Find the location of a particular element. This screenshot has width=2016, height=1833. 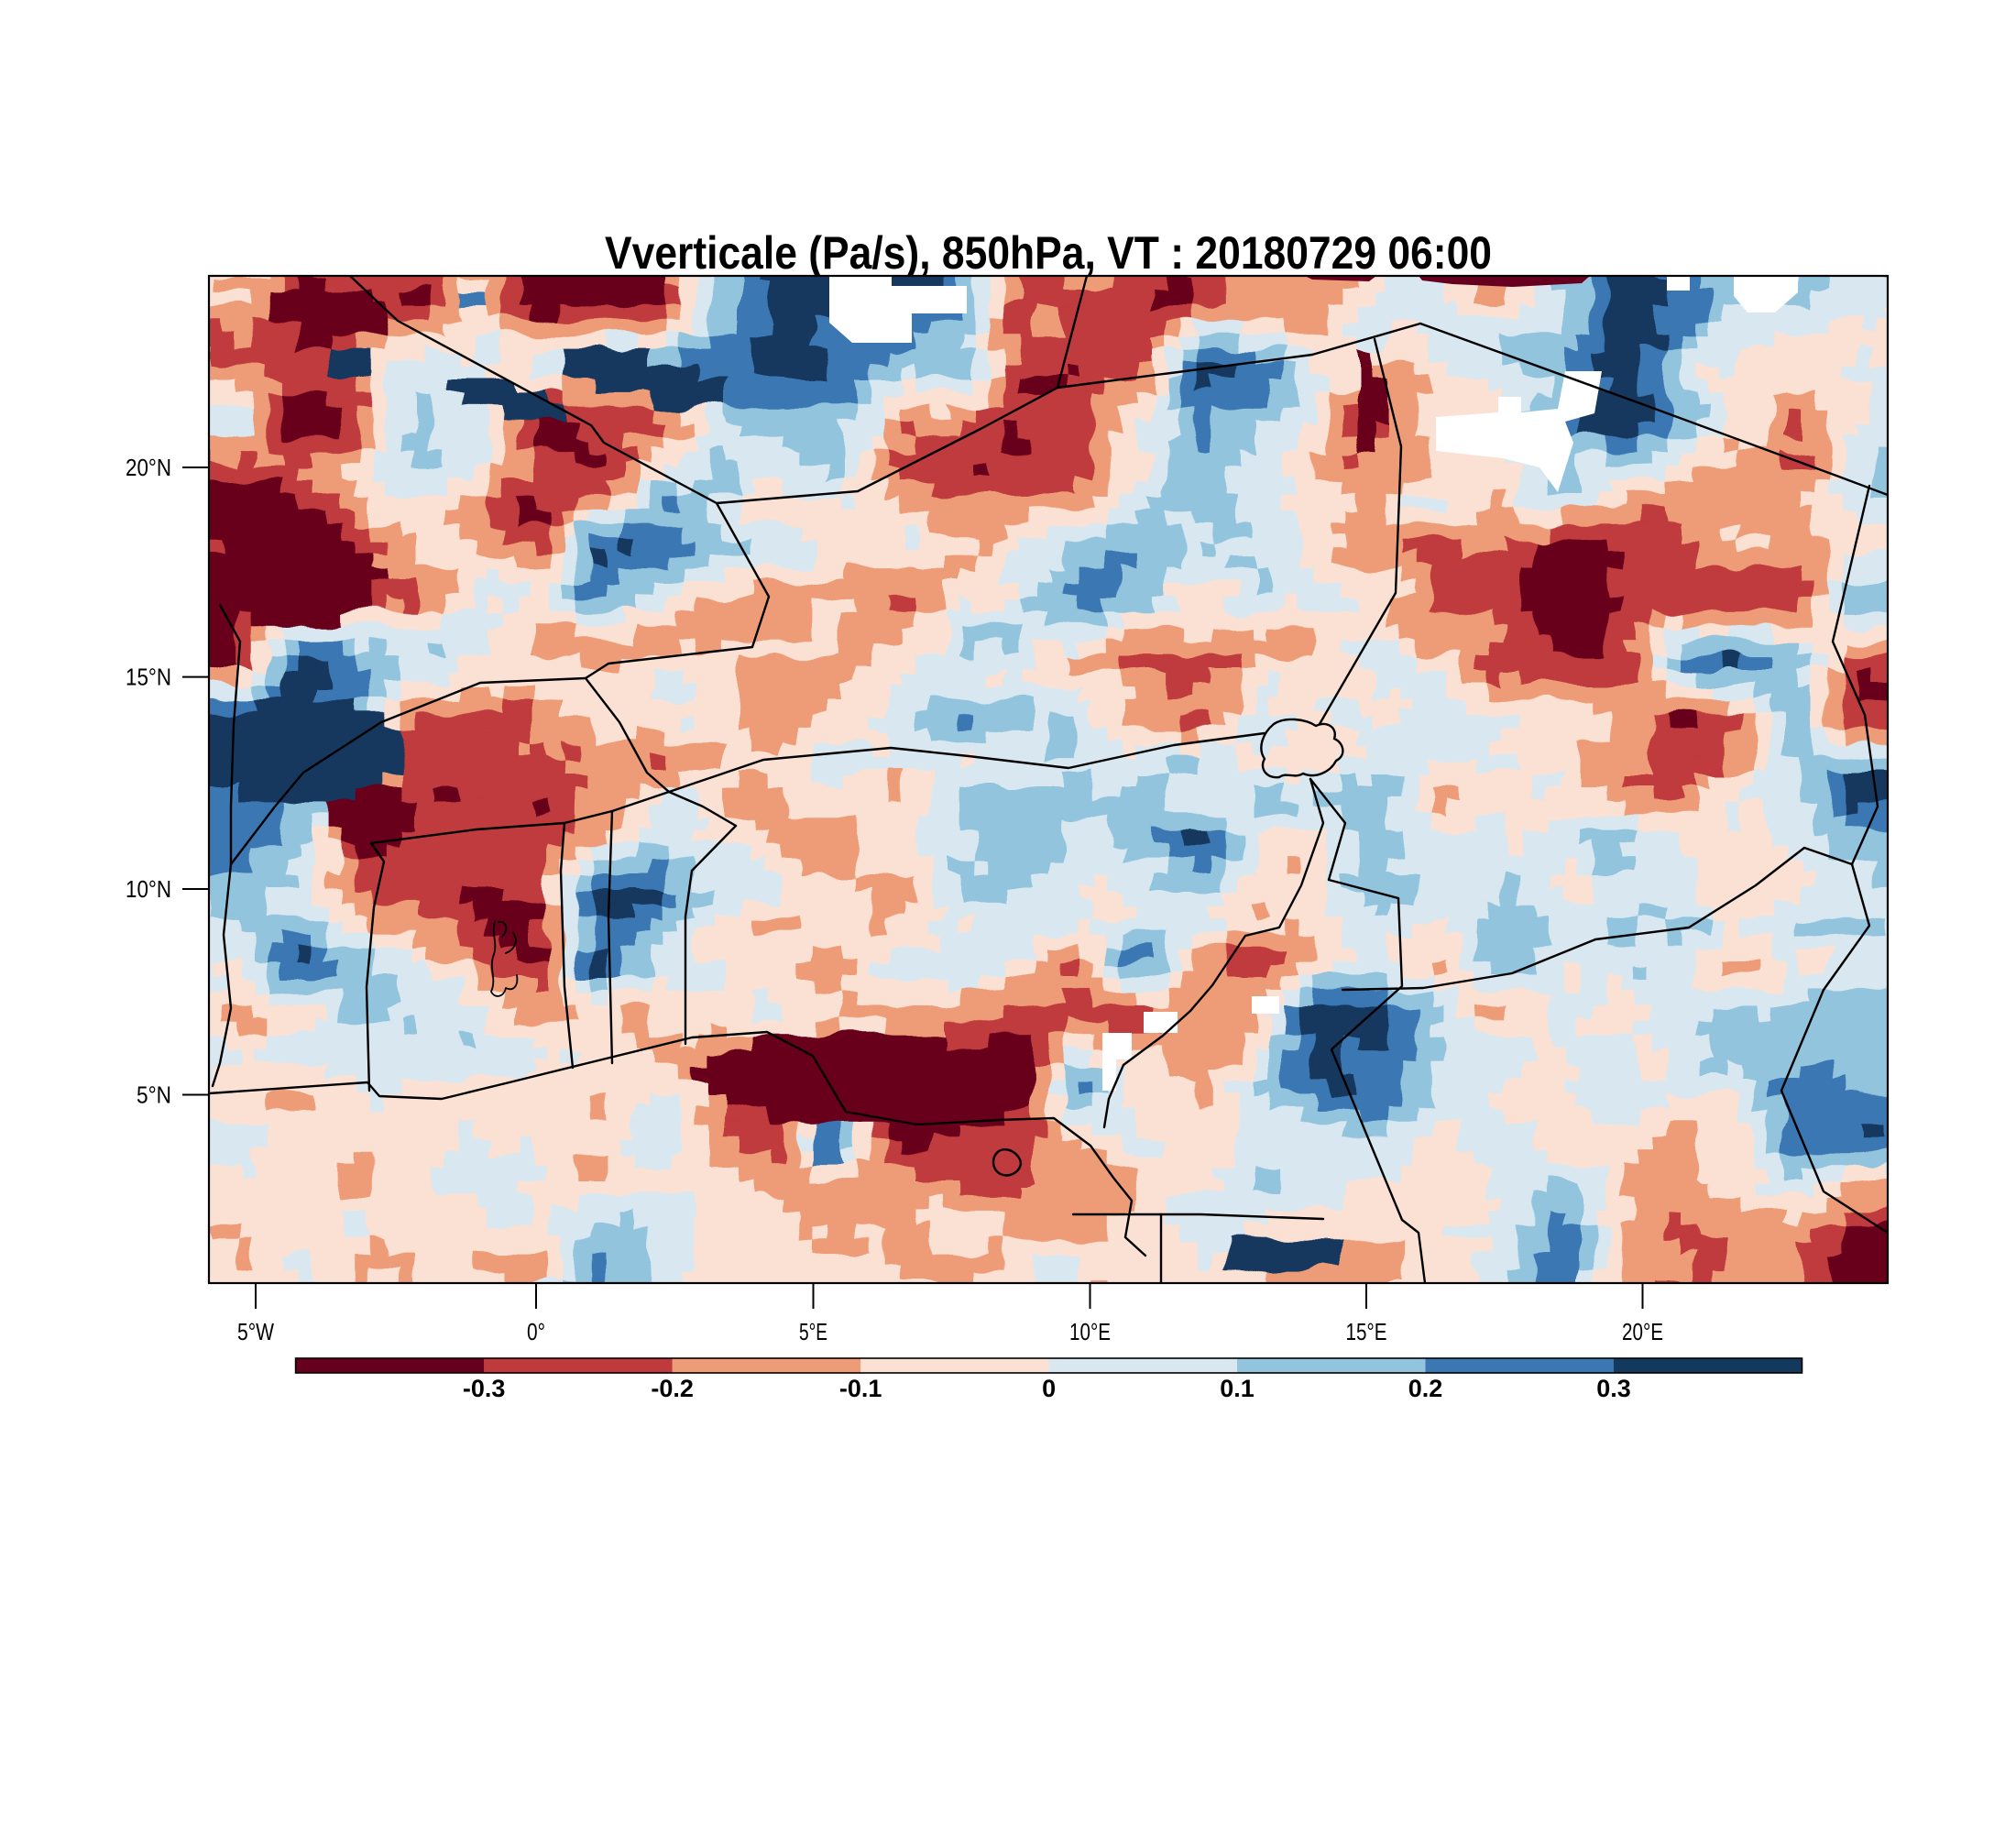

svg-text: -0.3 is located at coordinates (484, 1388).